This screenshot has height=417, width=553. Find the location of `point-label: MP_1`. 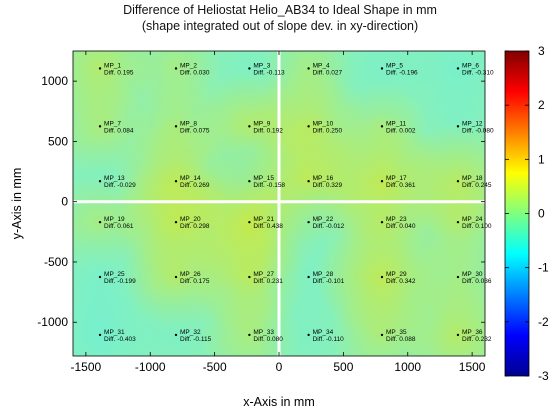

point-label: MP_1 is located at coordinates (112, 65).